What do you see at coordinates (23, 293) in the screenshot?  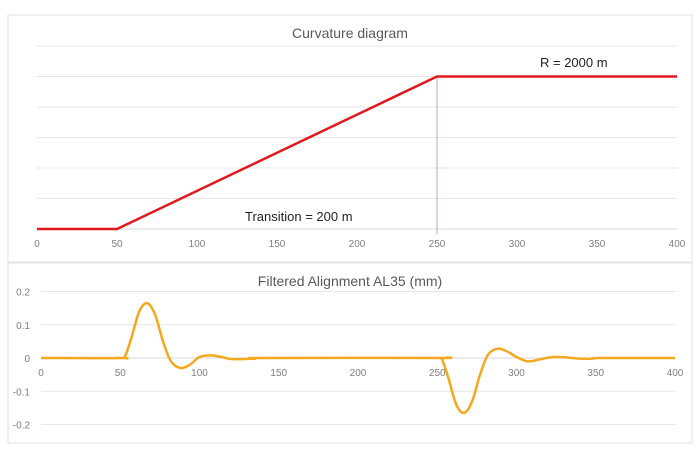 I see `y-tick-label: 0.2` at bounding box center [23, 293].